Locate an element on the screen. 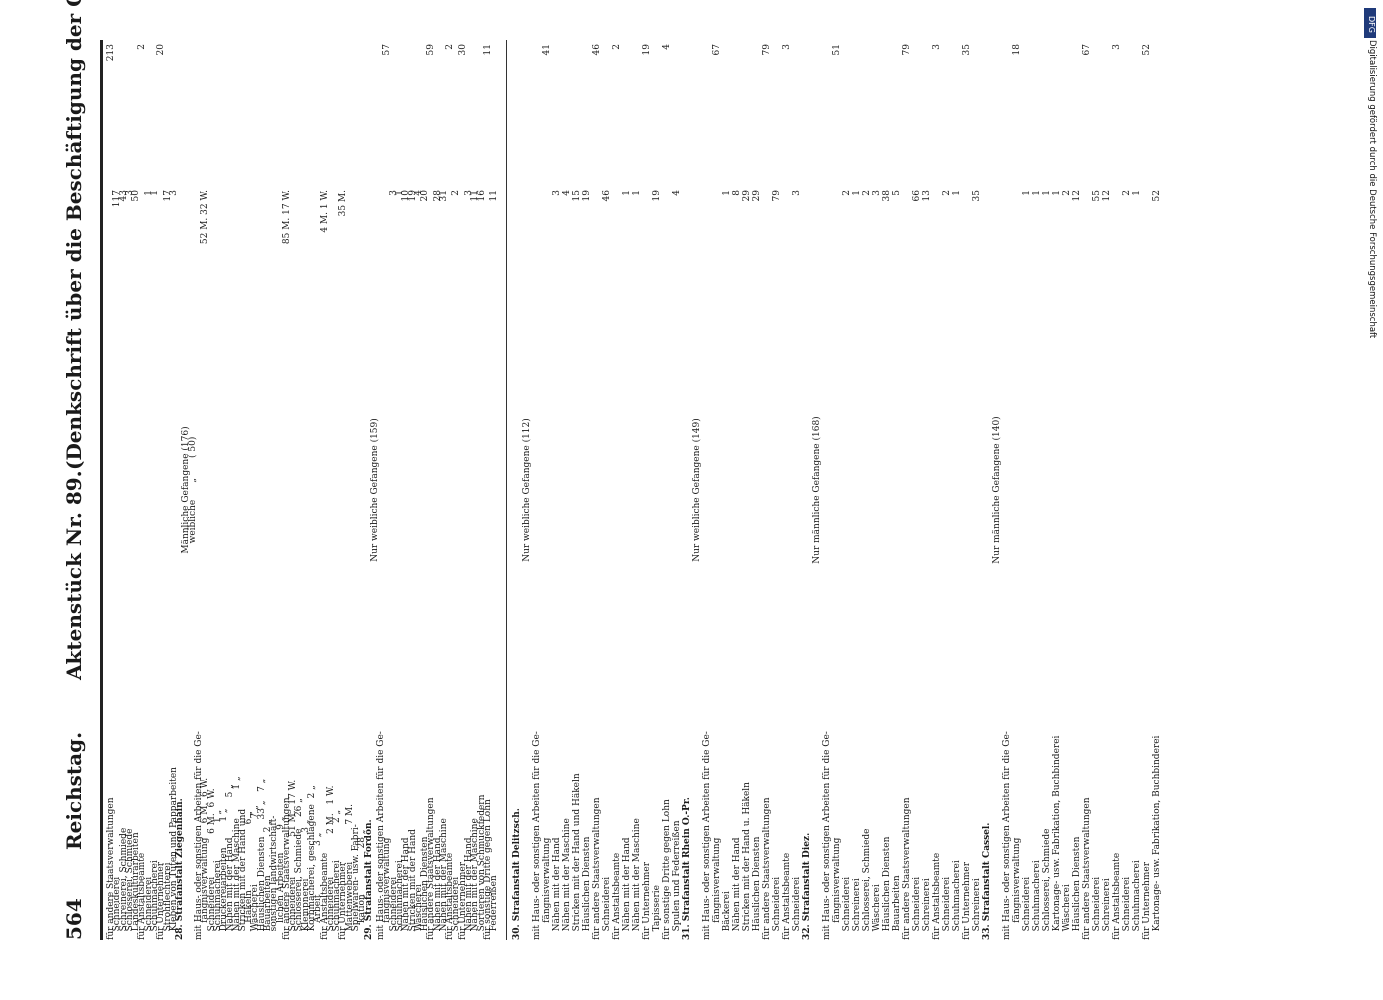 This screenshot has width=1383, height=1000. row-count: 66 is located at coordinates (917, 196).